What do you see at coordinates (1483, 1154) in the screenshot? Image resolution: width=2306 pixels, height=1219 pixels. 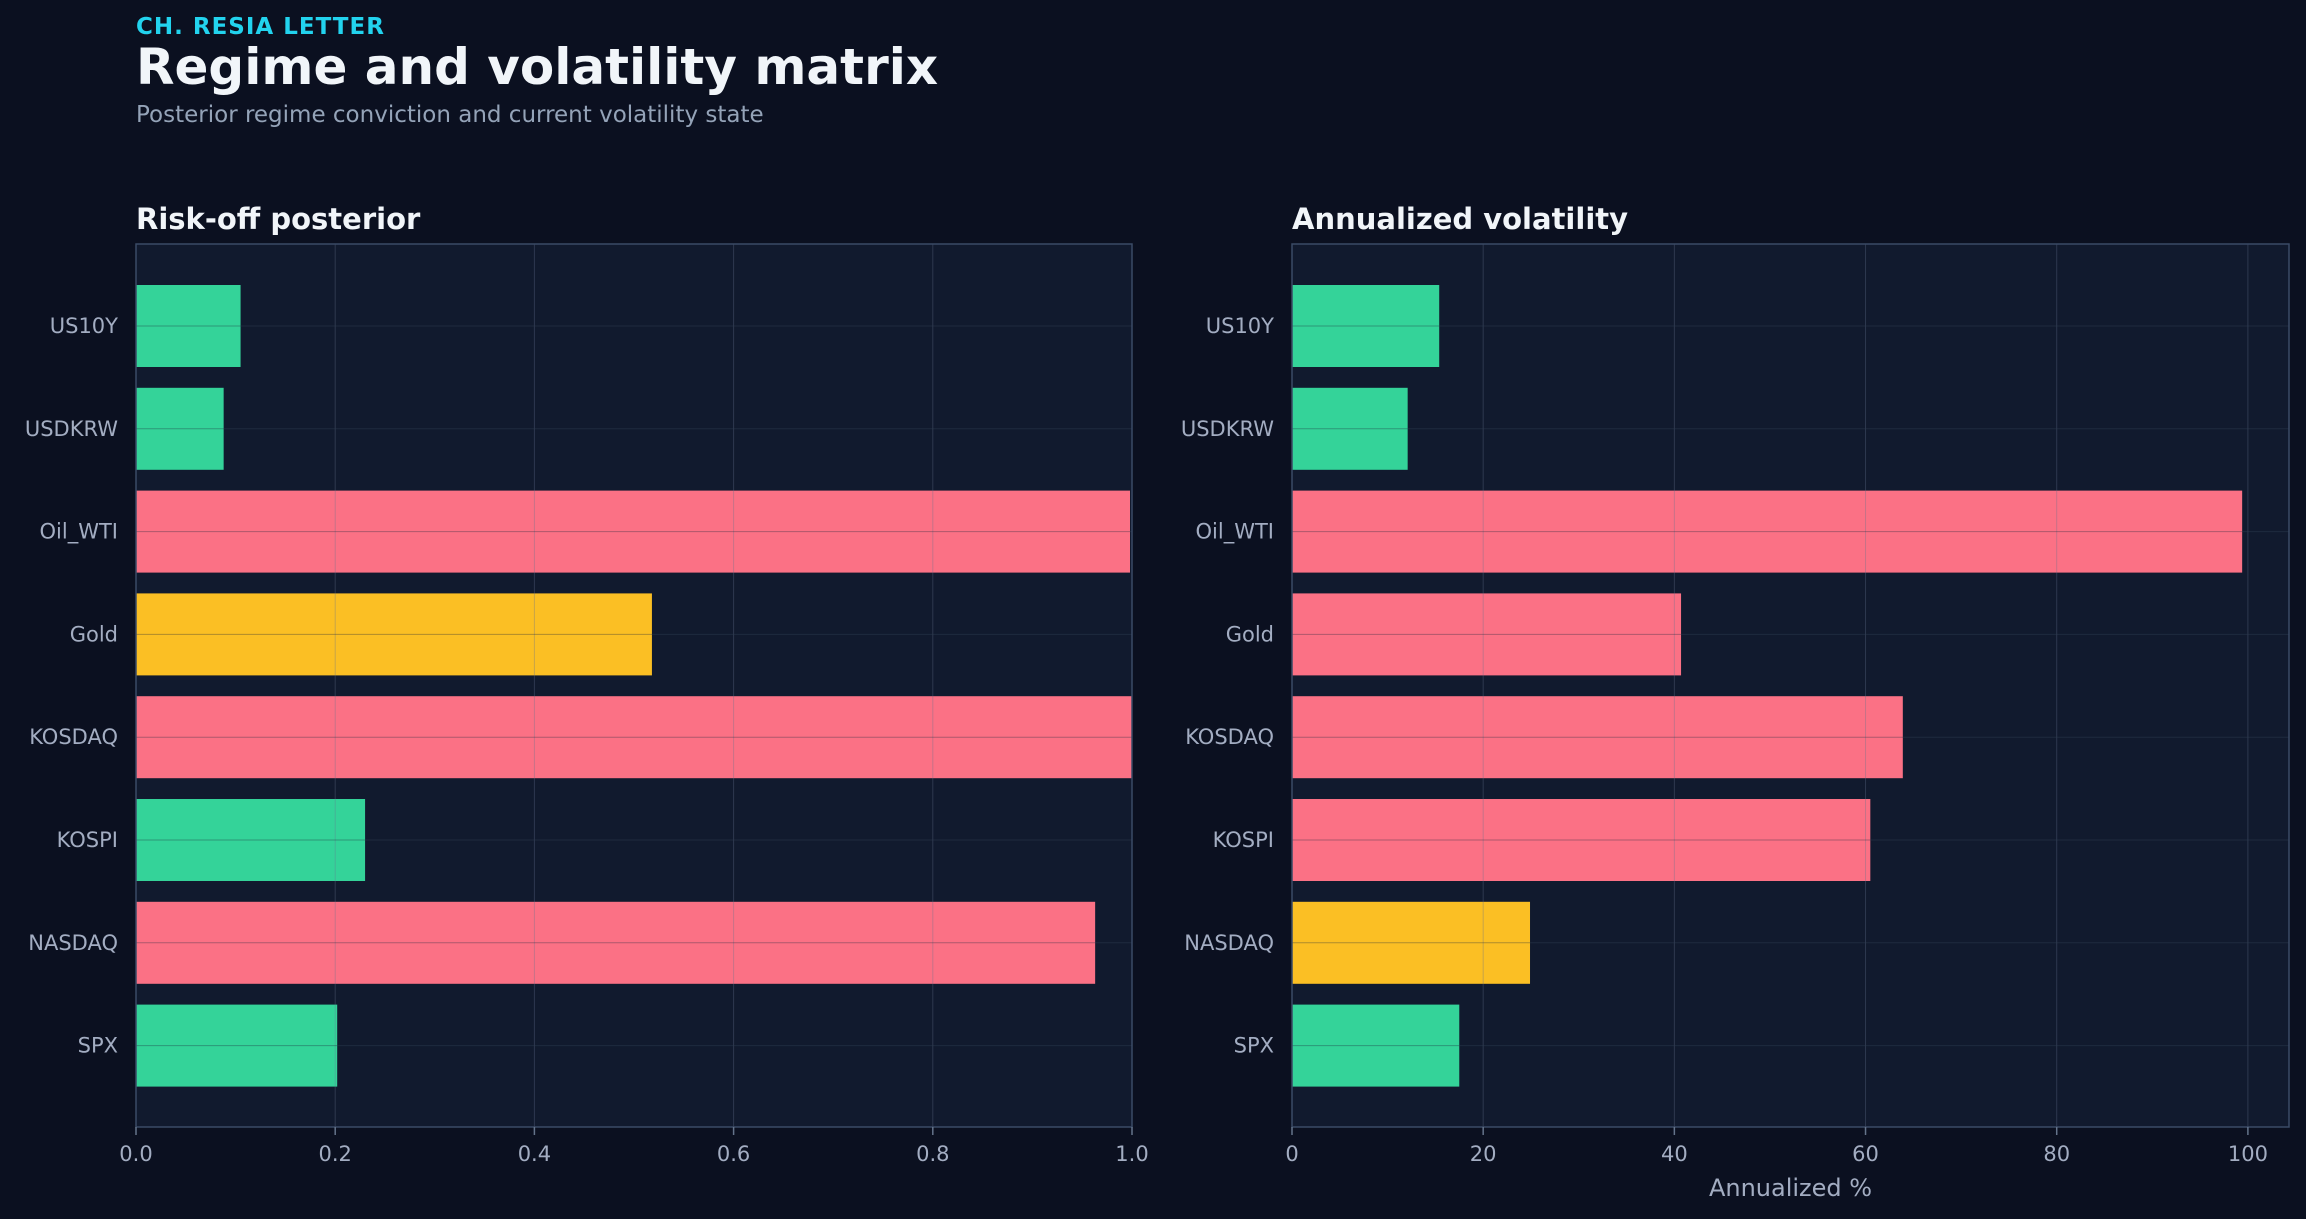 I see `x-tick-label: 20` at bounding box center [1483, 1154].